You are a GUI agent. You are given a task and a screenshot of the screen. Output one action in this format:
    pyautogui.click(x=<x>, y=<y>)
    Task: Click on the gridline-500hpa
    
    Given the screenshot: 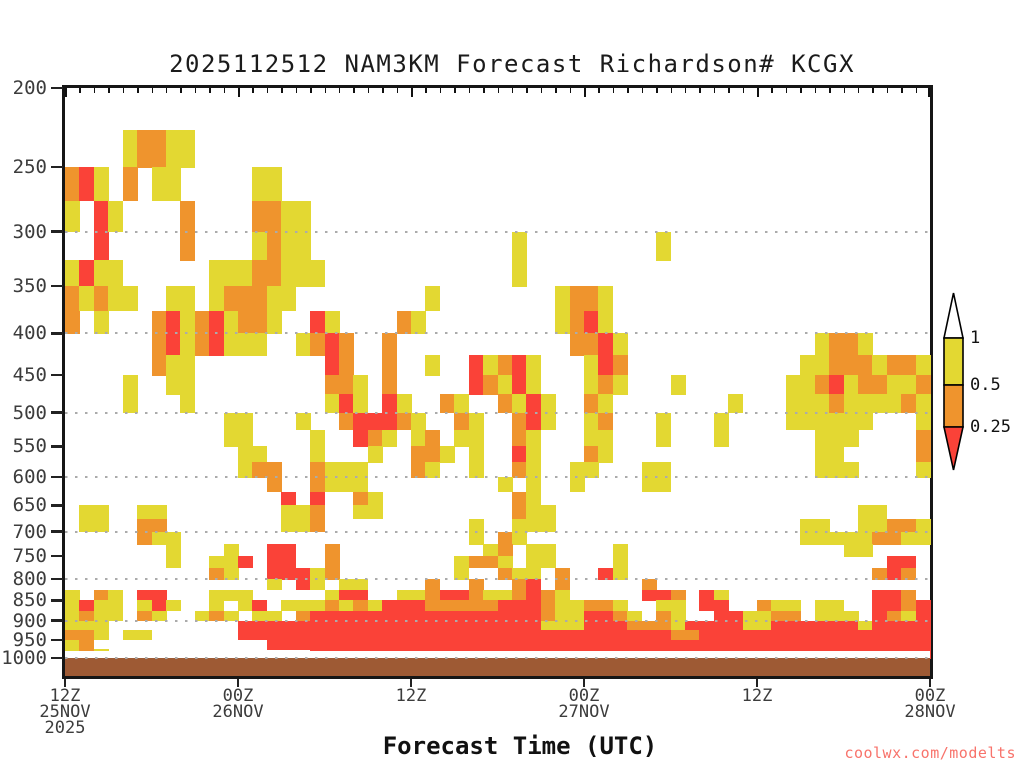 What is the action you would take?
    pyautogui.click(x=497, y=412)
    